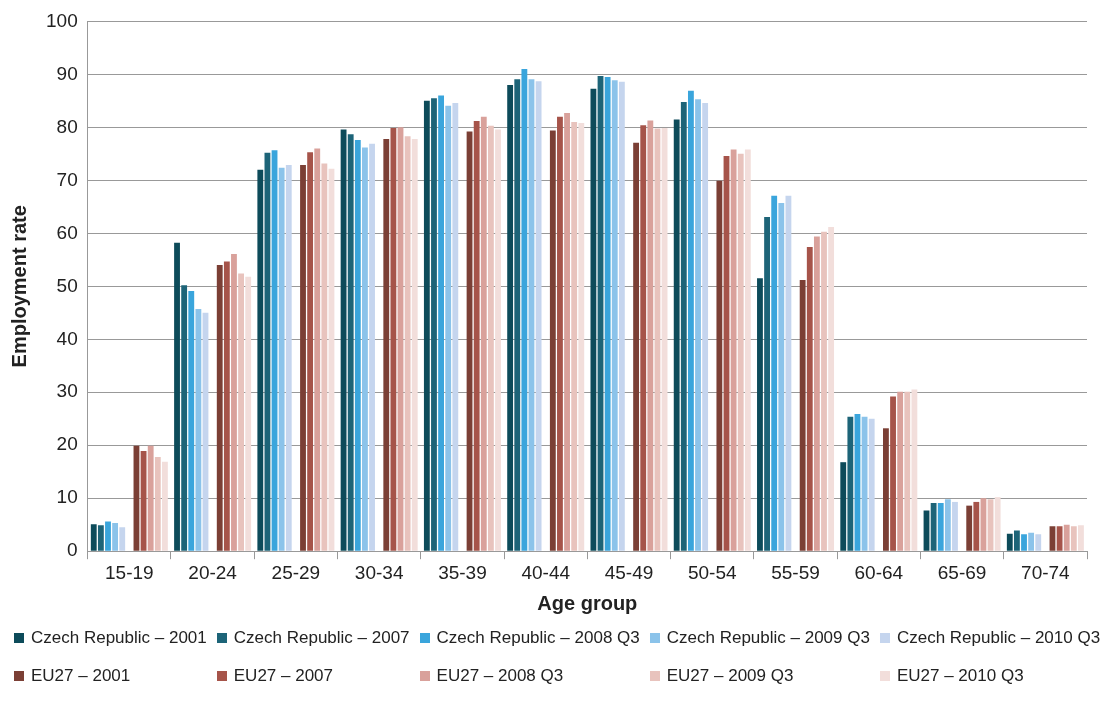 The width and height of the screenshot is (1107, 704). What do you see at coordinates (768, 638) in the screenshot?
I see `legend-label: Czech Republic – 2009 Q3` at bounding box center [768, 638].